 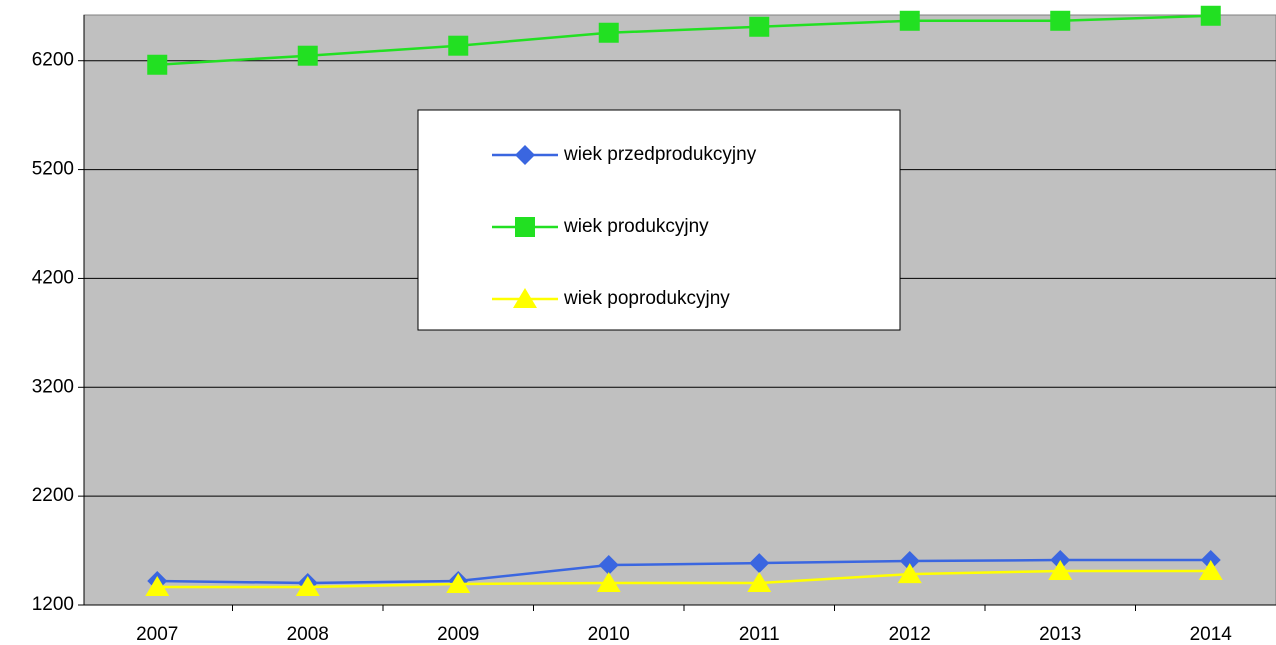 What do you see at coordinates (660, 154) in the screenshot?
I see `legend-label: wiek przedprodukcyjny` at bounding box center [660, 154].